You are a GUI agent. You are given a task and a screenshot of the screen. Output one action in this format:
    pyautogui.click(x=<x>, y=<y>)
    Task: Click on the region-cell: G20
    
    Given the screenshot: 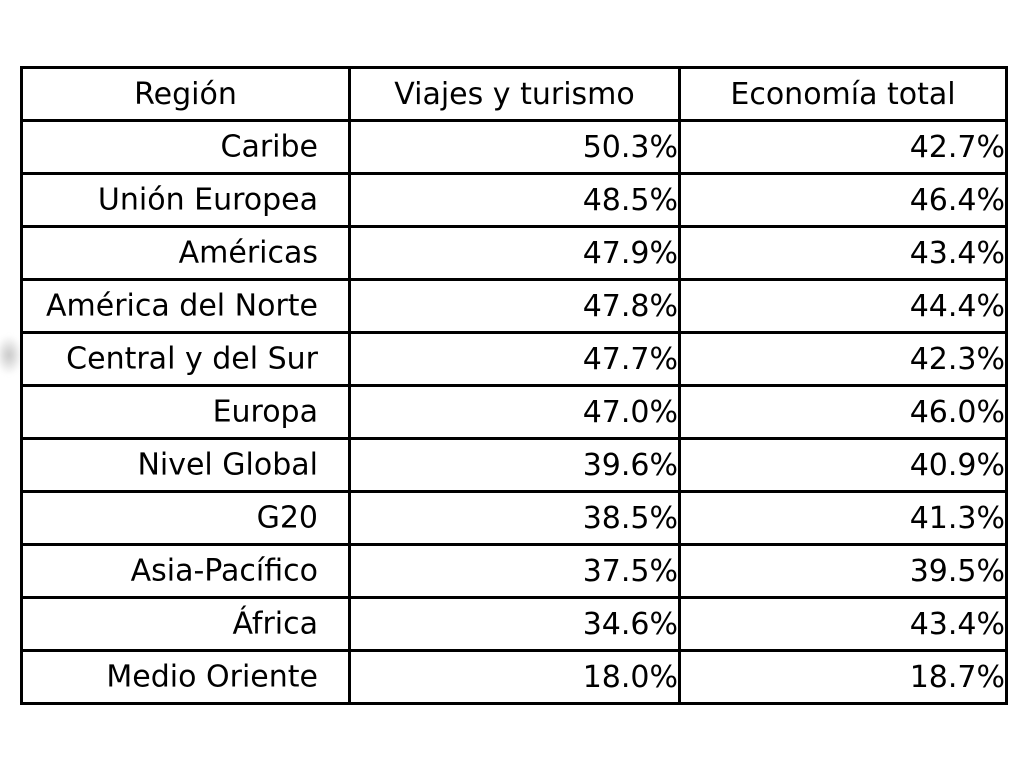 What is the action you would take?
    pyautogui.click(x=185, y=518)
    